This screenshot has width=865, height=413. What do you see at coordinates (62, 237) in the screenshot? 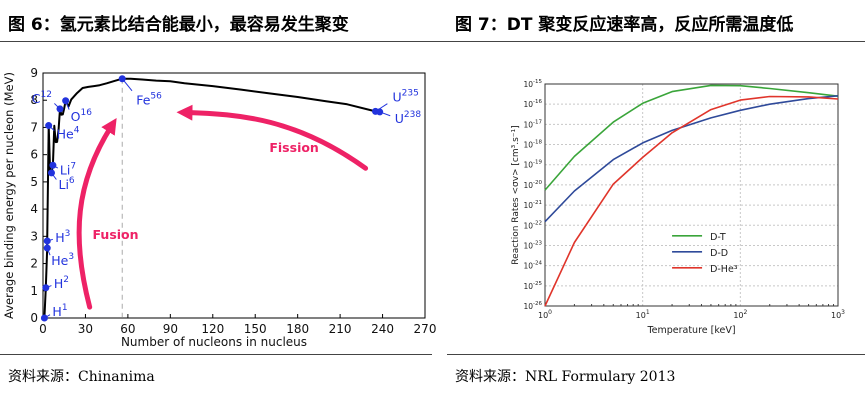
I see `nuclide-label: H3` at bounding box center [62, 237].